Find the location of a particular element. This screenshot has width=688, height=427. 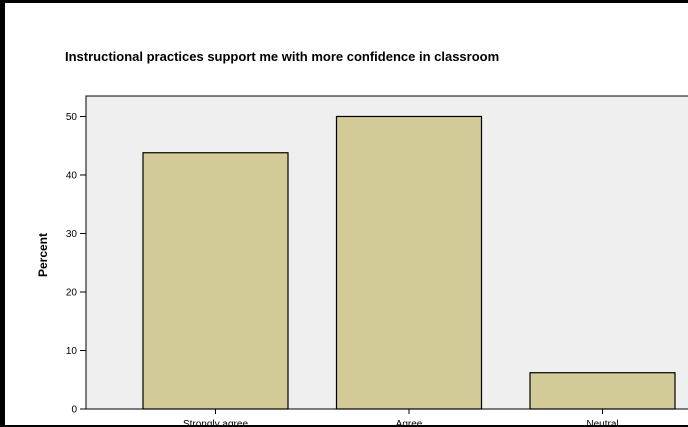

y-tick-label: 20 is located at coordinates (72, 292).